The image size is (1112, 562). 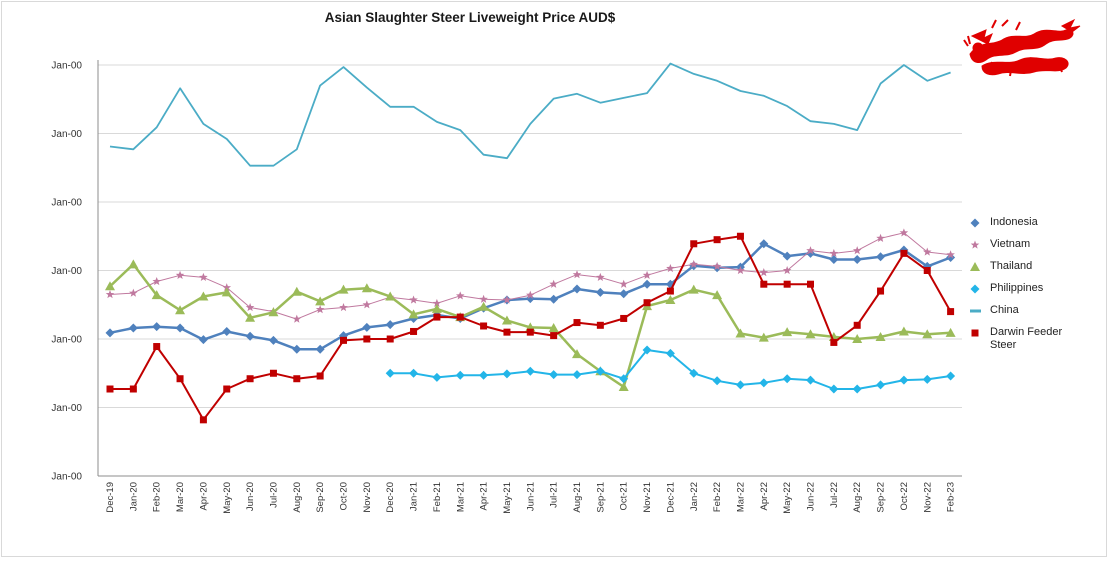 I want to click on x-tick-label: Apr-20, so click(x=203, y=496).